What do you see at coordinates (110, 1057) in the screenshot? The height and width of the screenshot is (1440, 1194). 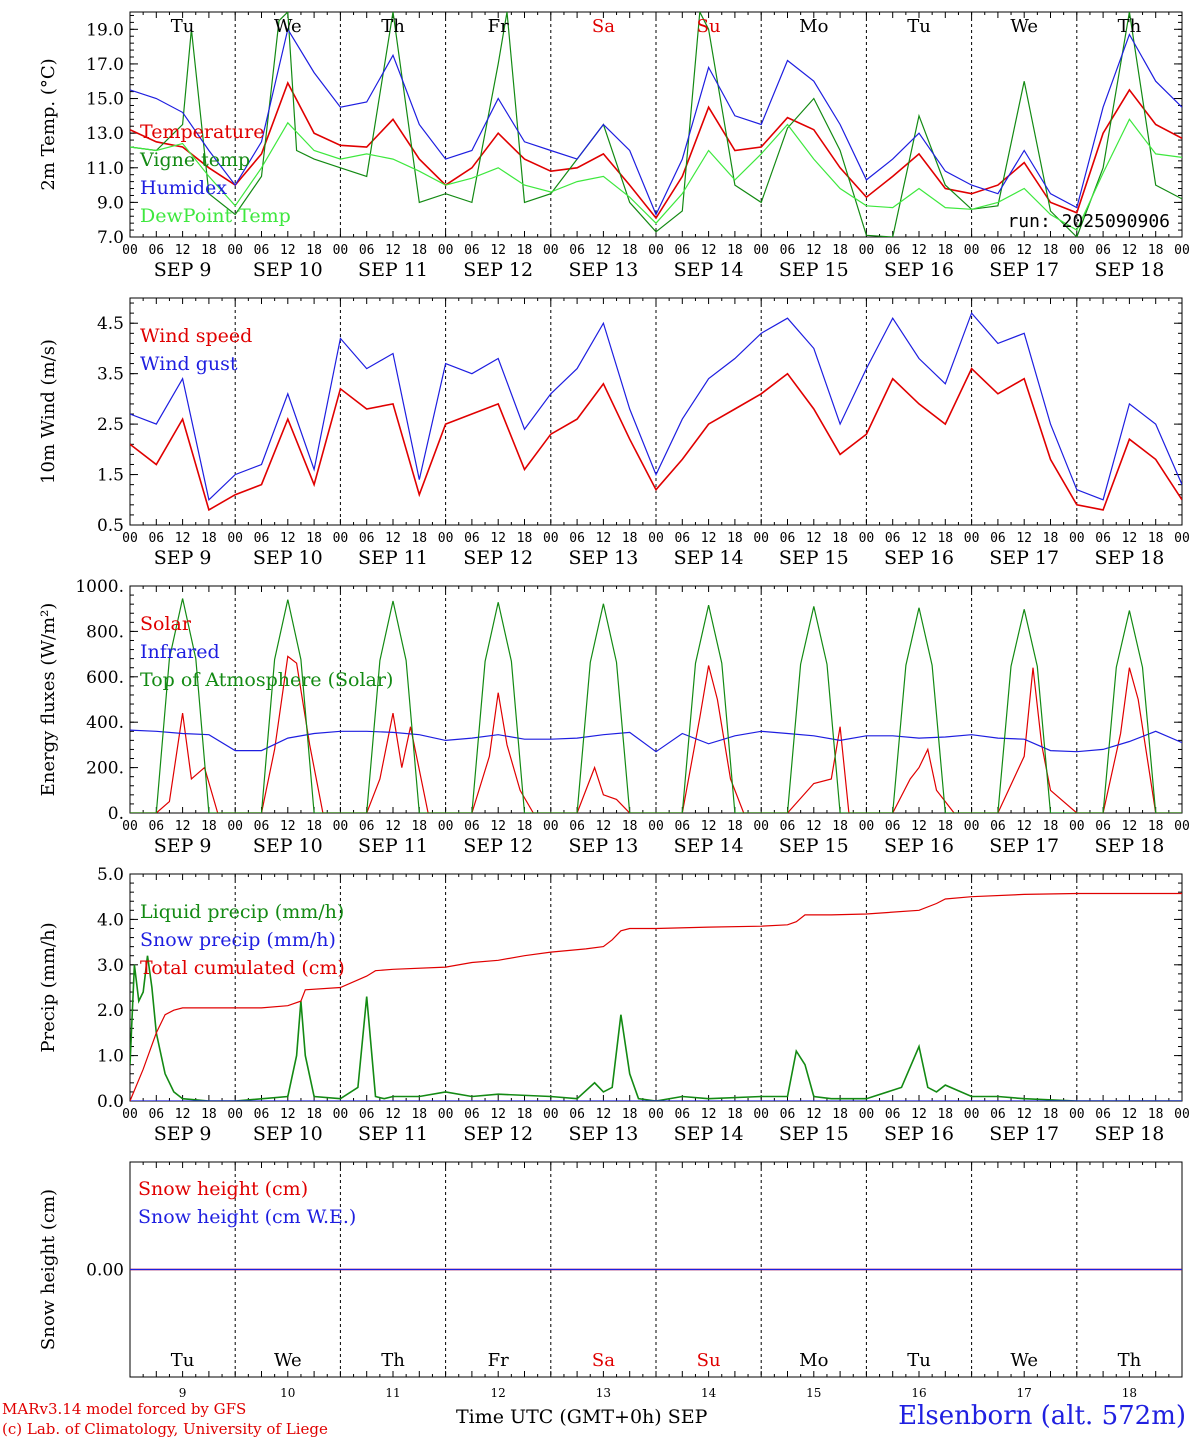 I see `y-tick-label: 1.0` at bounding box center [110, 1057].